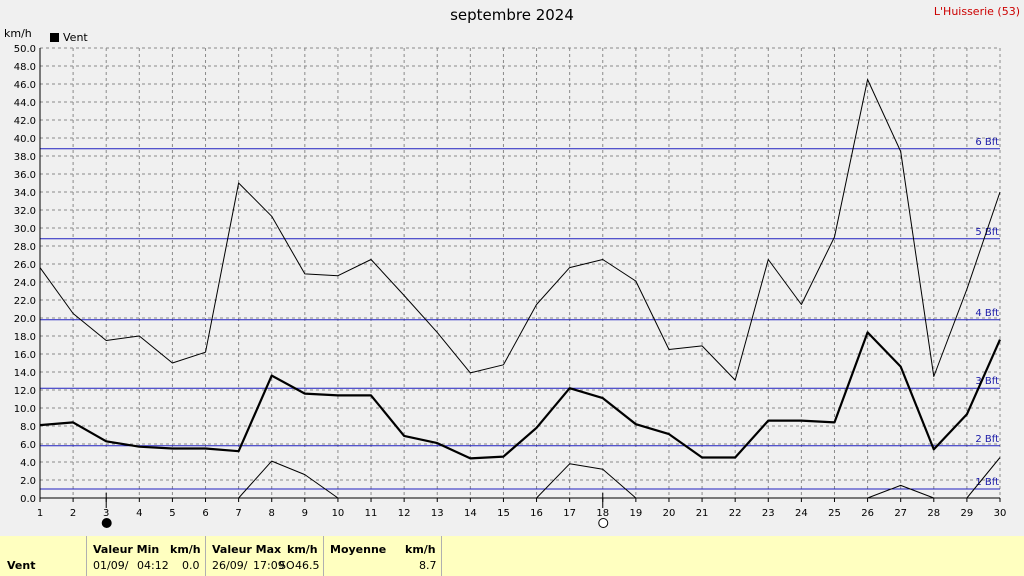 Image resolution: width=1024 pixels, height=576 pixels. What do you see at coordinates (25, 319) in the screenshot?
I see `y-tick-label: 20.0` at bounding box center [25, 319].